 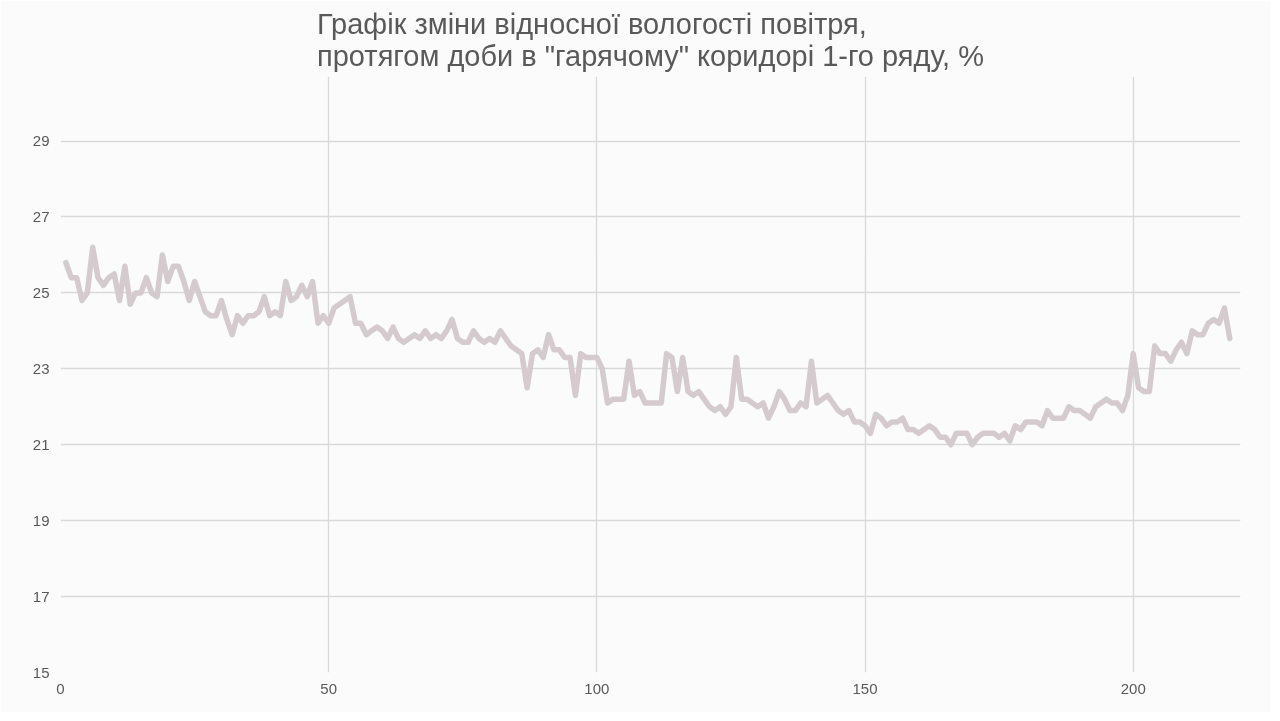 I want to click on x-tick-label: 150, so click(x=865, y=688).